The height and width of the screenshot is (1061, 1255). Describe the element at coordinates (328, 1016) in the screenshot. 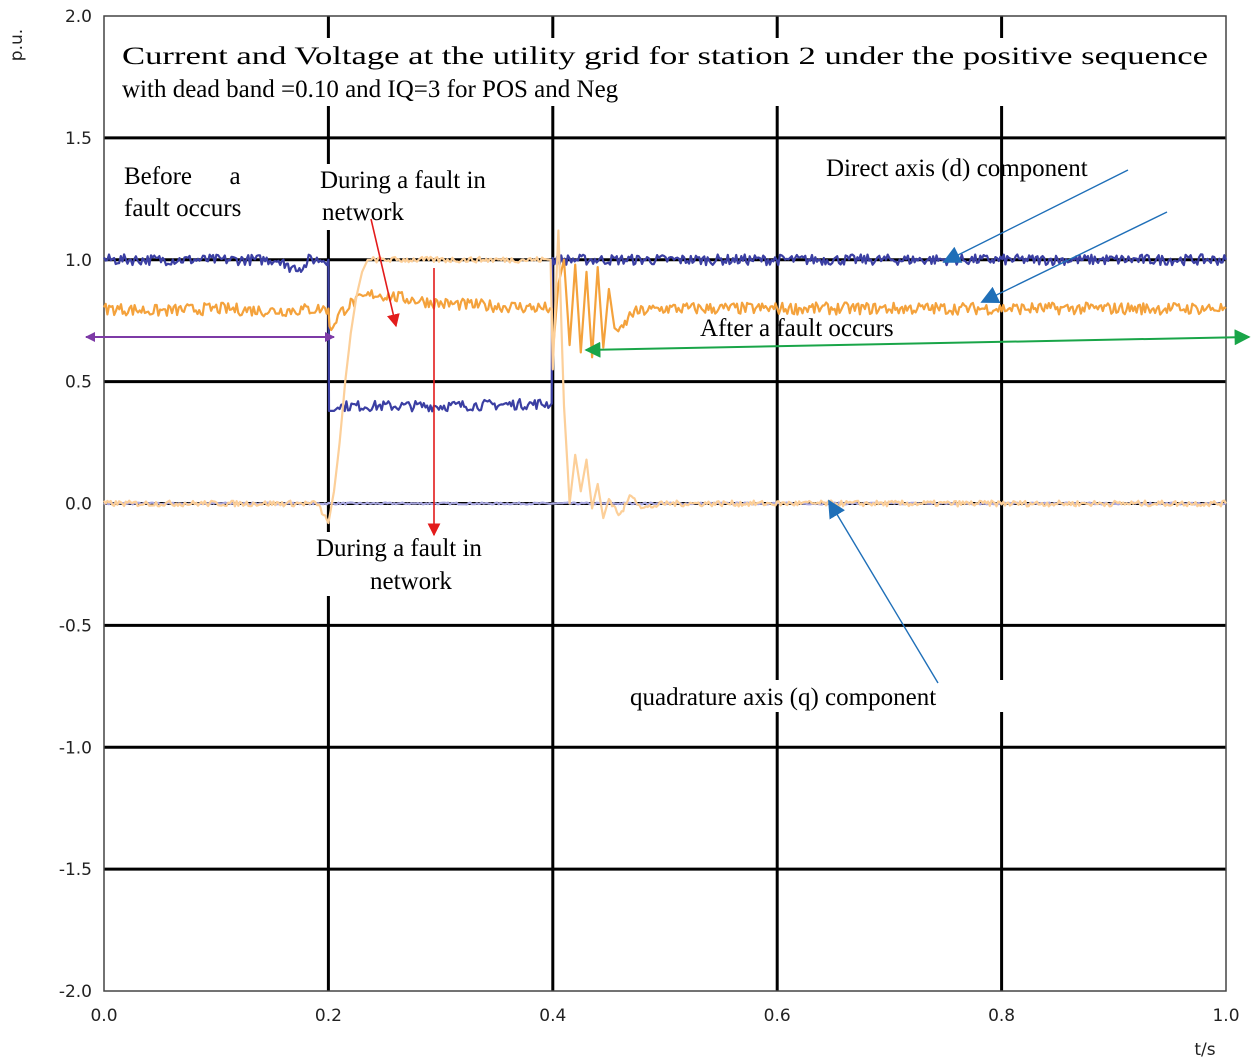

I see `x-tick-label: 0.2` at that location.